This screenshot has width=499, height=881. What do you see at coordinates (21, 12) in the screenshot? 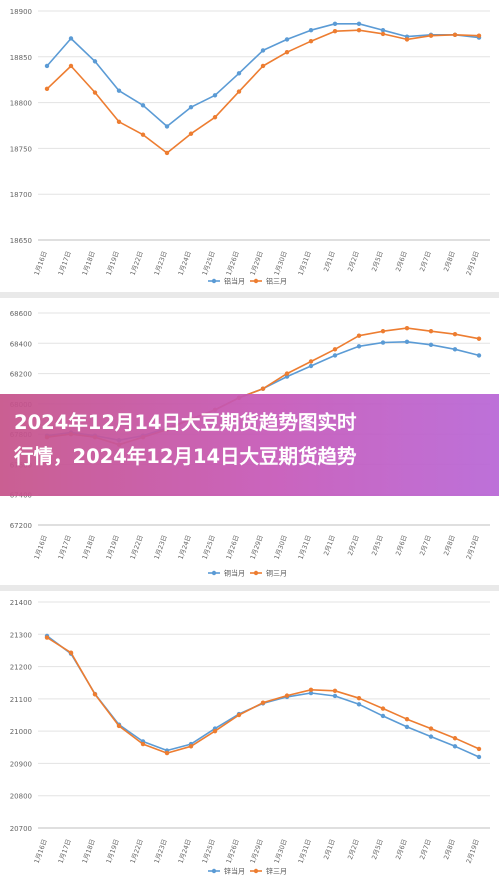
I see `y-tick-label: 18900` at bounding box center [21, 12].